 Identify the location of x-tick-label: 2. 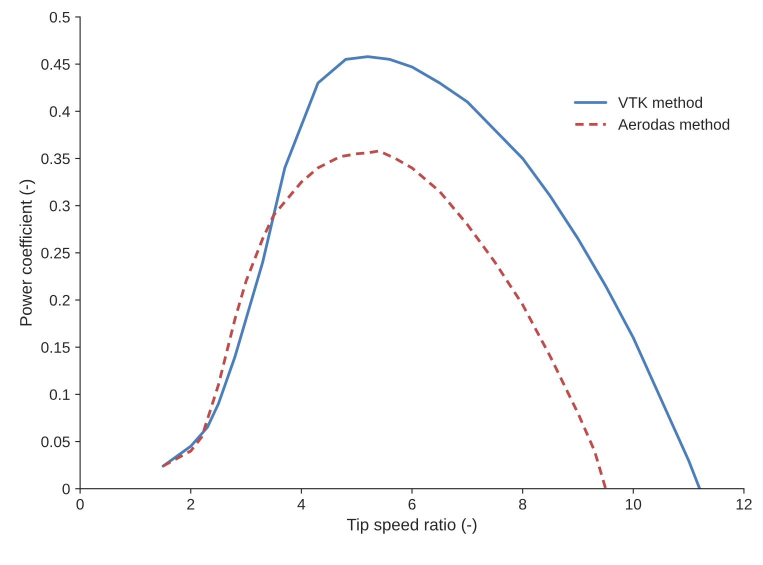
(190, 504).